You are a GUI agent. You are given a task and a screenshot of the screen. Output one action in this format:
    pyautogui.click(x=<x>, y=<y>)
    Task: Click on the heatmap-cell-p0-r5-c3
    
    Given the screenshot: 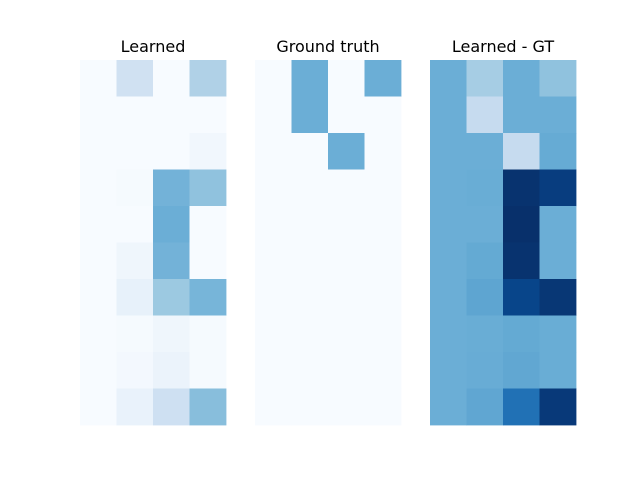 What is the action you would take?
    pyautogui.click(x=208, y=261)
    